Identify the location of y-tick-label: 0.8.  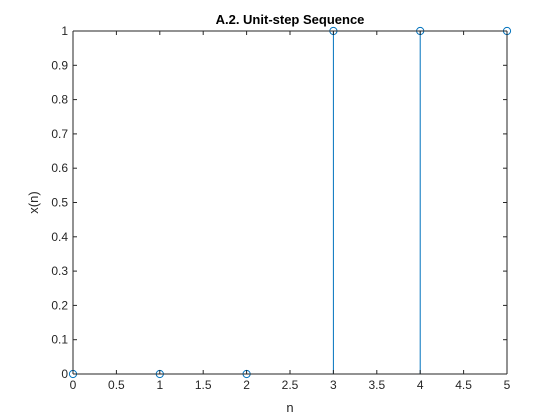
(59, 100).